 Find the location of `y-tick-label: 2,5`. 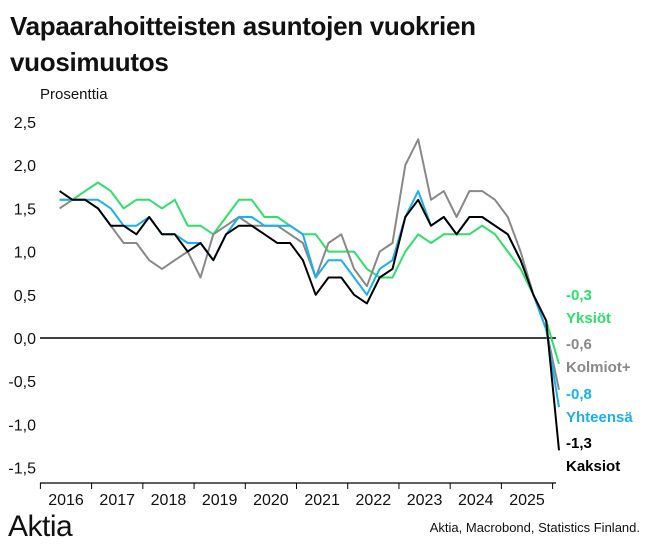

y-tick-label: 2,5 is located at coordinates (25, 123).